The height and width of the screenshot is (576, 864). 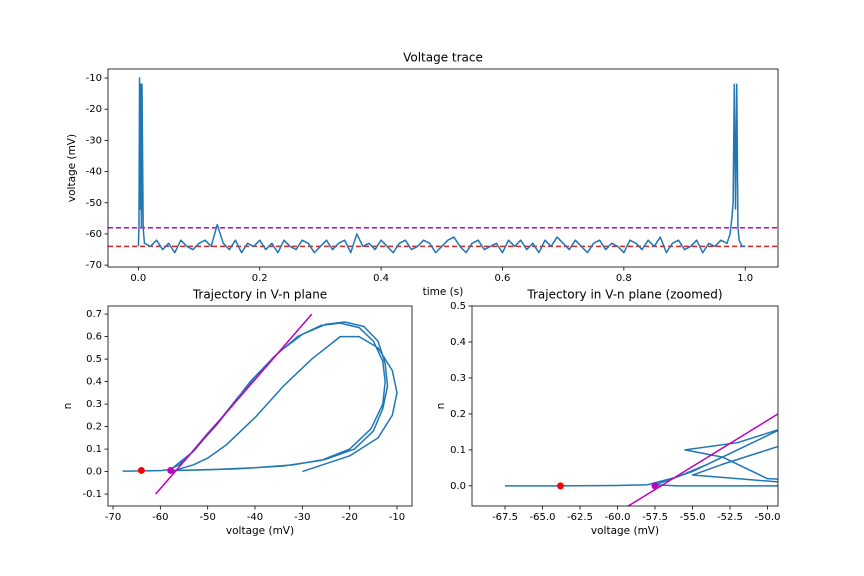 I want to click on x-tick-label: -20, so click(x=349, y=517).